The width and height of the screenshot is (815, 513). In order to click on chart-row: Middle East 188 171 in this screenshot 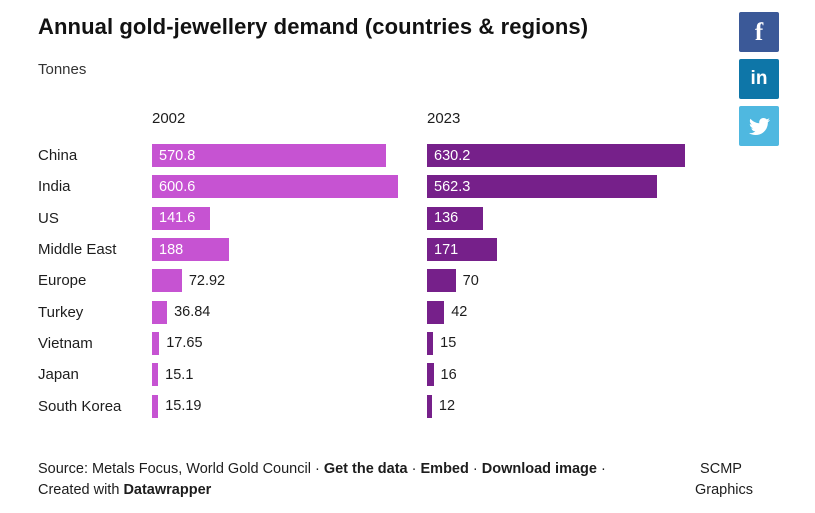, I will do `click(388, 249)`.